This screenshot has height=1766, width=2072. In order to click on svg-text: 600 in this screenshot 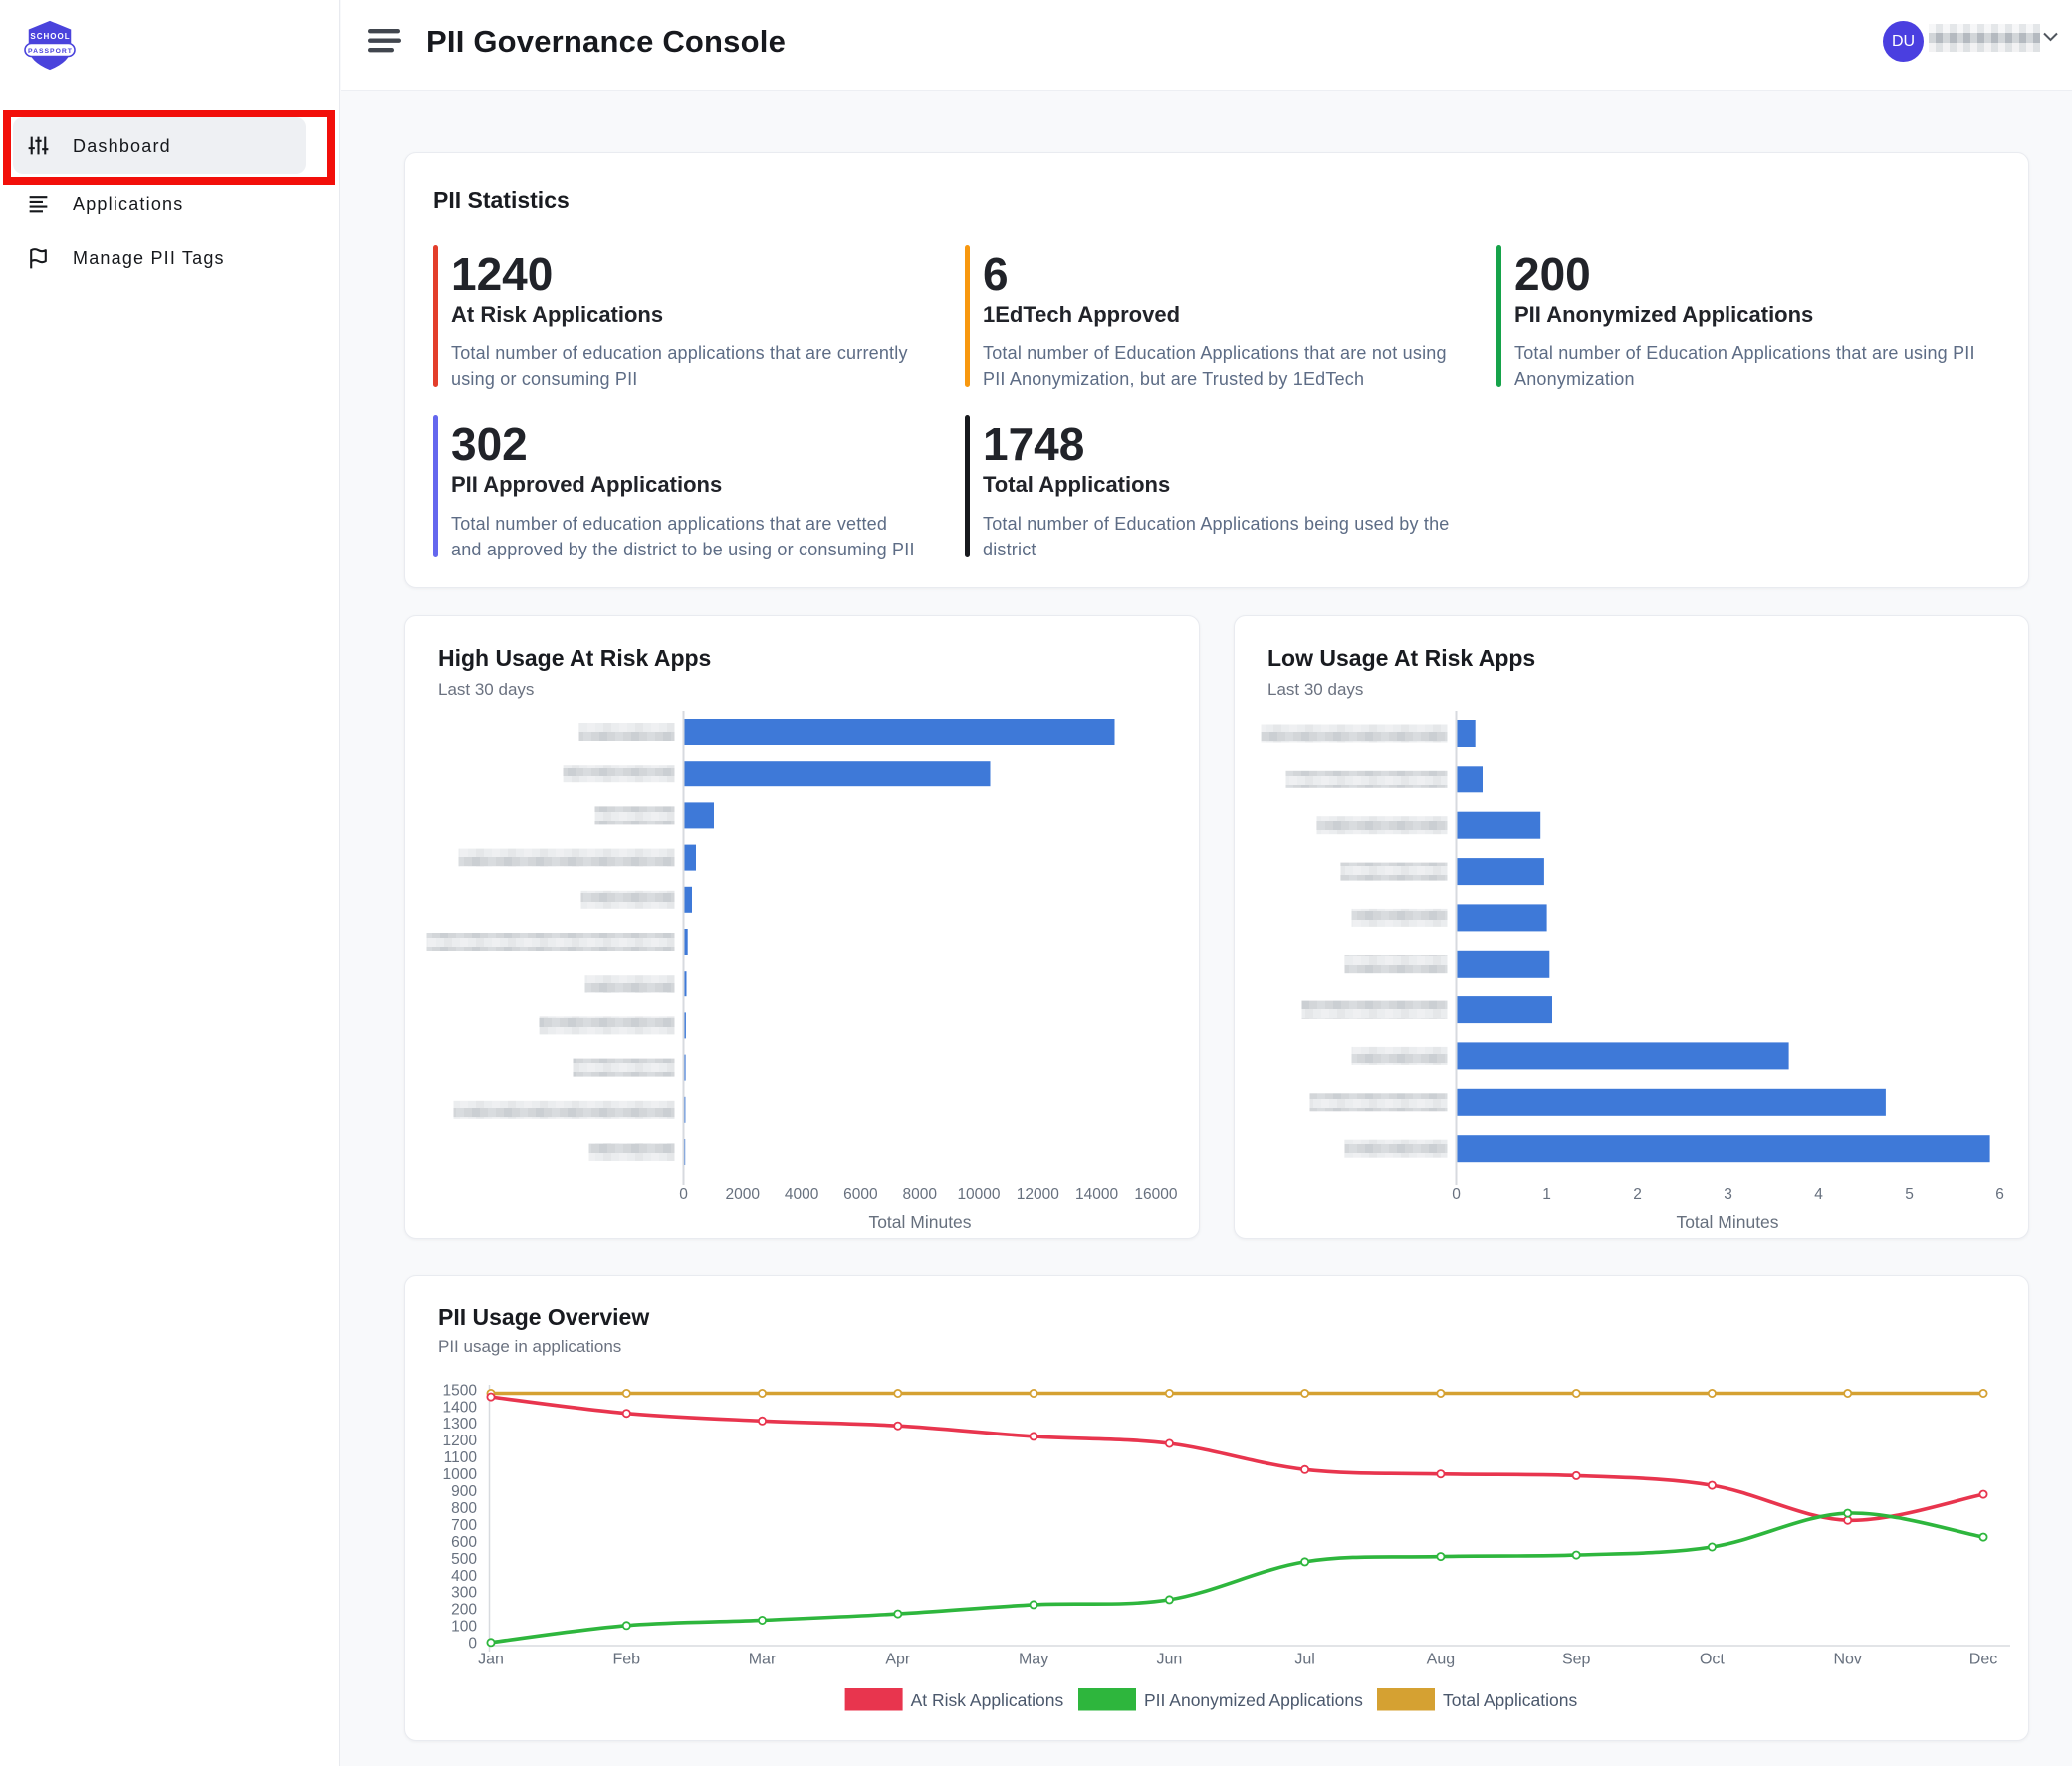, I will do `click(464, 1542)`.